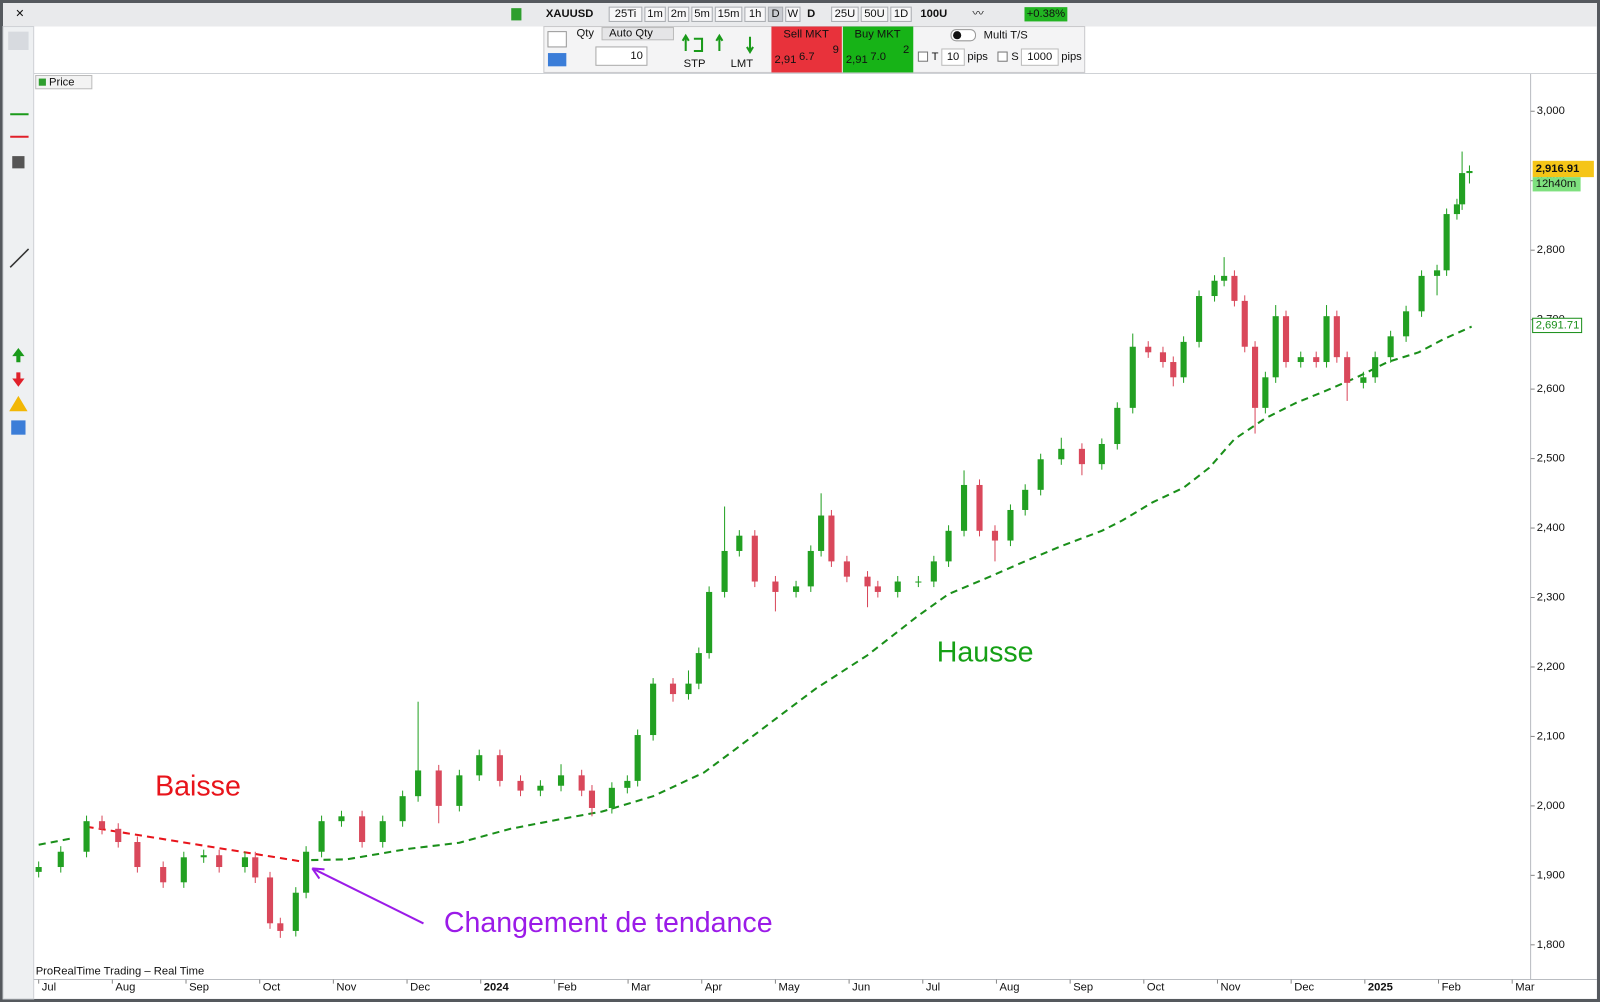 The width and height of the screenshot is (1600, 1002). What do you see at coordinates (557, 60) in the screenshot?
I see `keypad-button` at bounding box center [557, 60].